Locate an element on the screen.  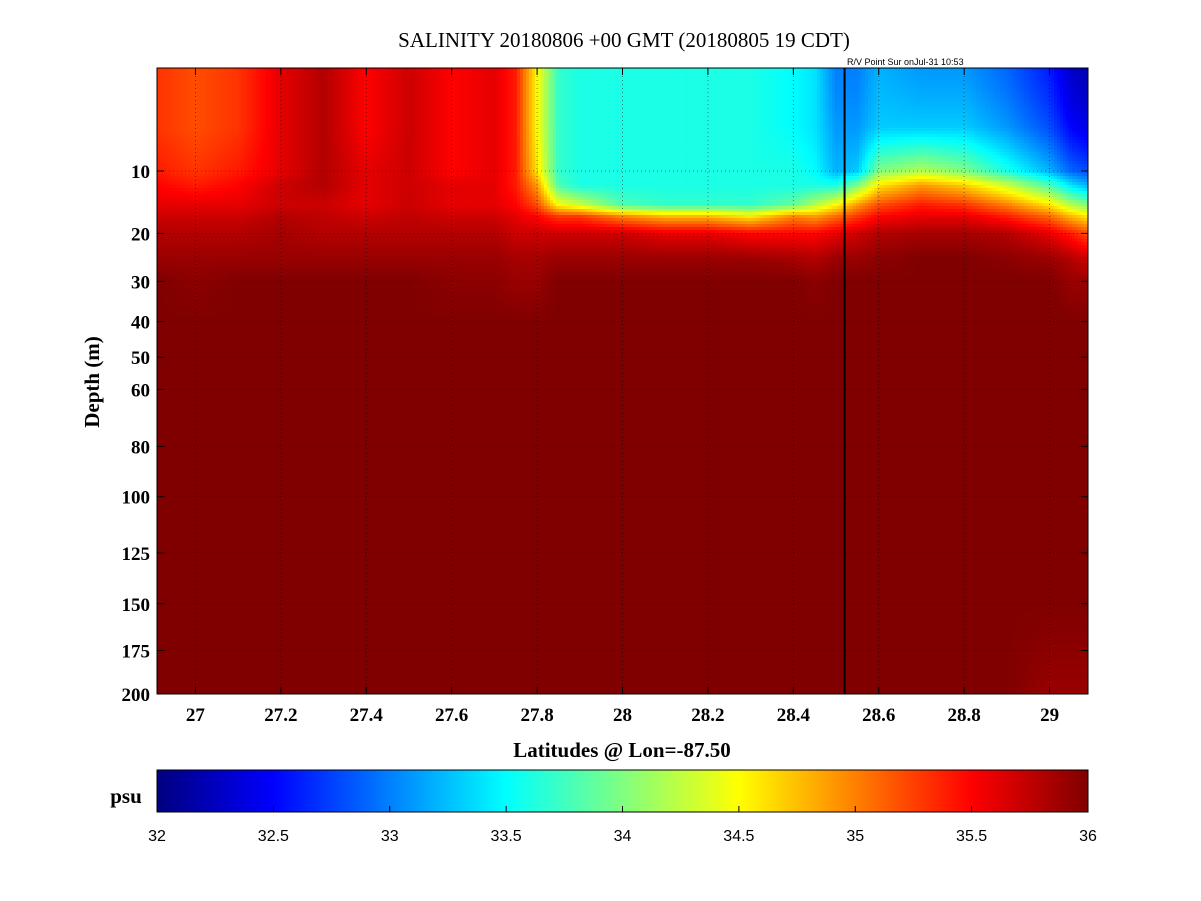
cruise-annotation: R/V Point Sur onJul-31 10:53 is located at coordinates (905, 62).